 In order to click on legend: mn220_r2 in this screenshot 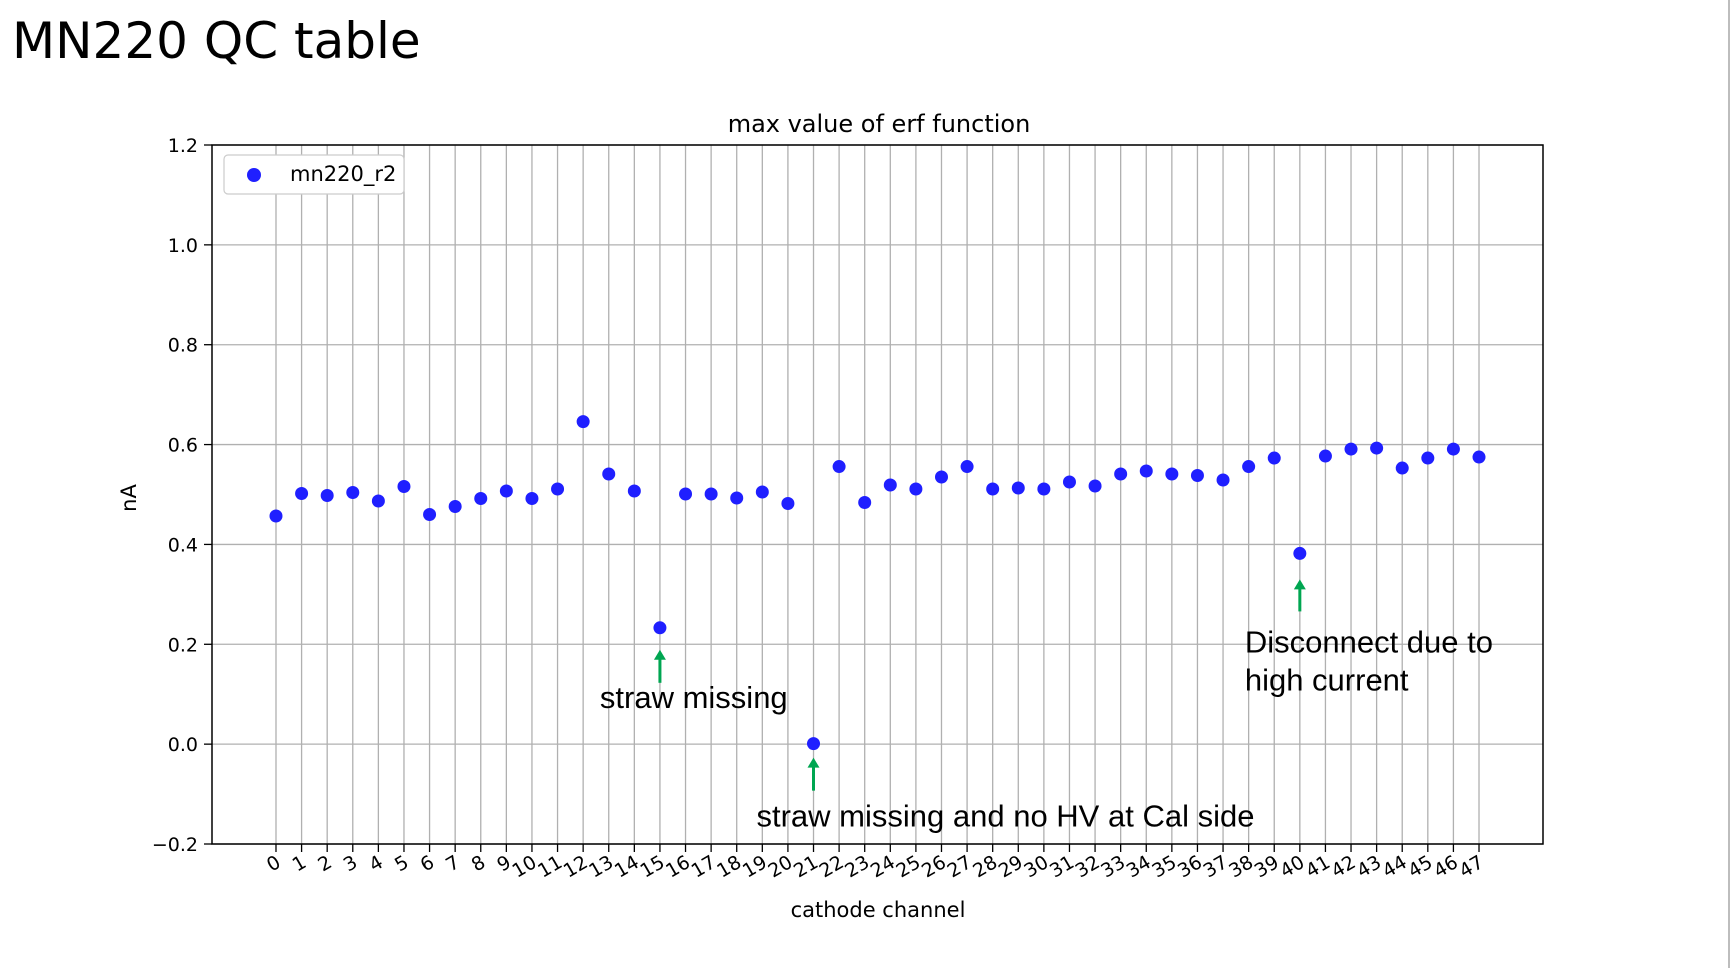, I will do `click(314, 174)`.